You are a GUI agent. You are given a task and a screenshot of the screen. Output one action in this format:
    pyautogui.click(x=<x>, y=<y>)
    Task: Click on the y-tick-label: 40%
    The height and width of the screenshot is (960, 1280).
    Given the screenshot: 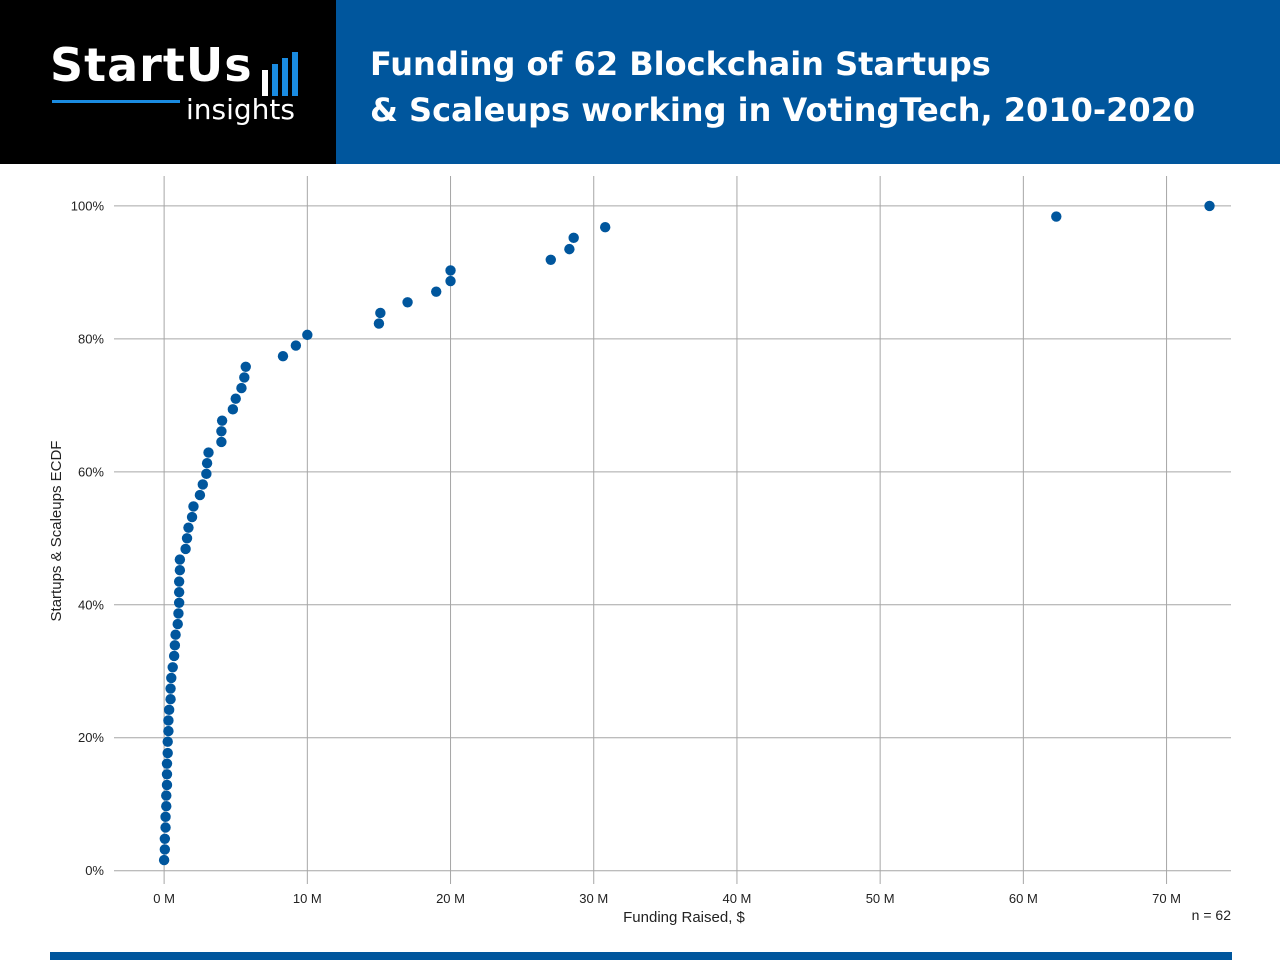 What is the action you would take?
    pyautogui.click(x=91, y=604)
    